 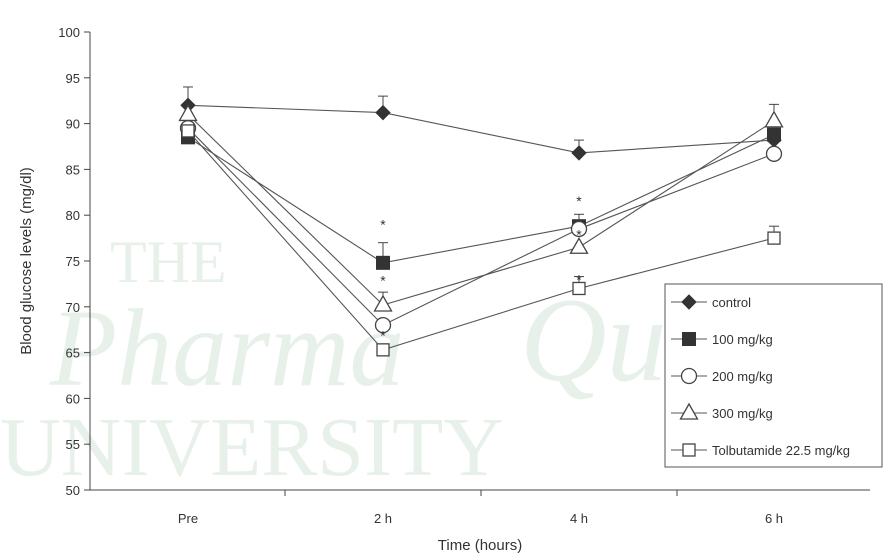 I want to click on legend-label: Tolbutamide 22.5 mg/kg, so click(x=781, y=450).